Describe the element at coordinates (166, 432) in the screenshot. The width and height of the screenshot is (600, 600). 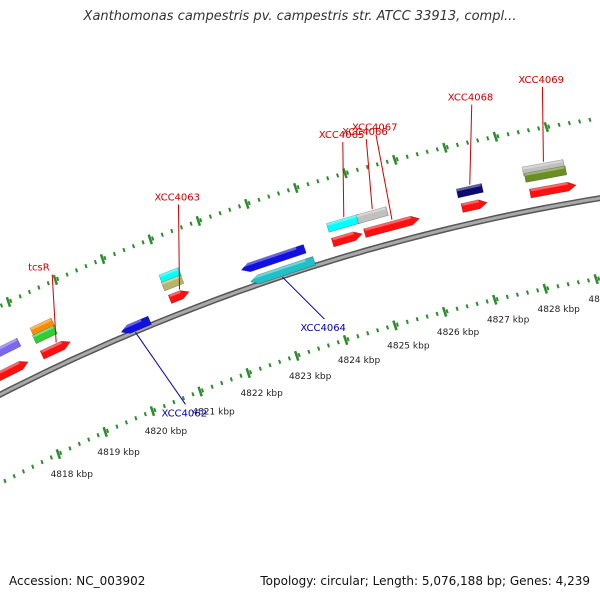
I see `scale-tick-label: 4820 kbp` at that location.